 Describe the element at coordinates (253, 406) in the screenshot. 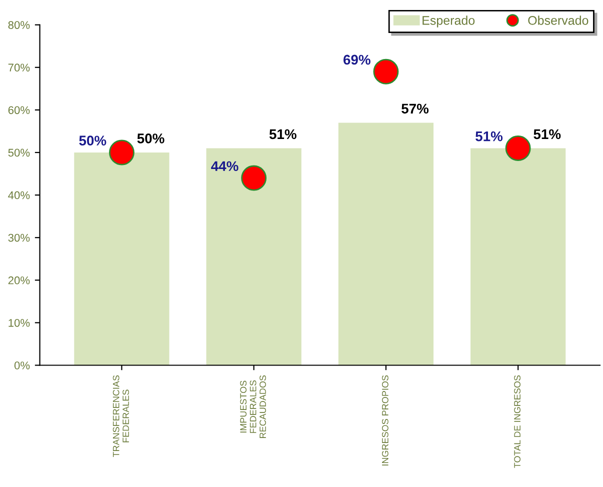

I see `x-tick-label: IMPUESTOS FEDERALES RECAUDADOS` at that location.